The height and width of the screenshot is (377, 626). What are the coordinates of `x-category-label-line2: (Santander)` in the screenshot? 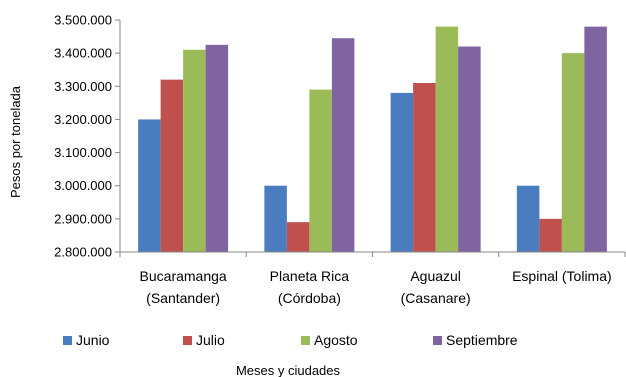 It's located at (183, 298).